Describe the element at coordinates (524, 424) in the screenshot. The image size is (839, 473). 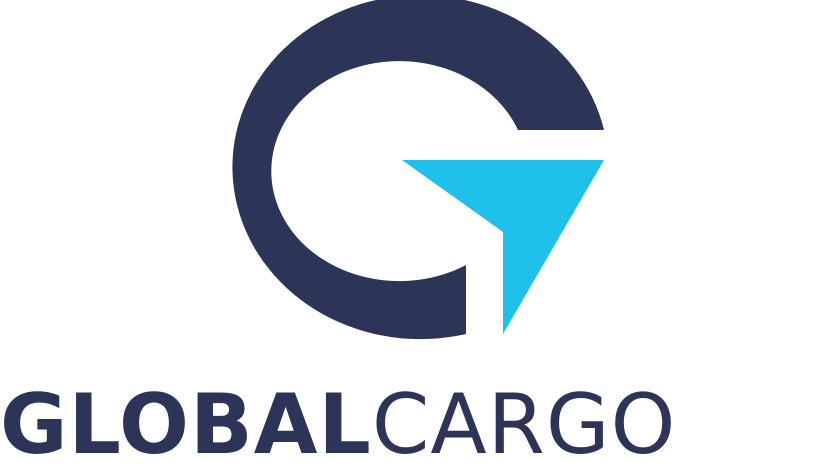
I see `wordmark-cargo: CARGO` at that location.